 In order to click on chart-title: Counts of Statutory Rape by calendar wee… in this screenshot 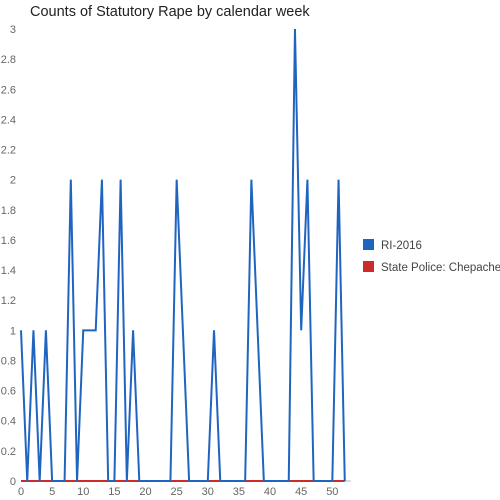, I will do `click(170, 12)`.